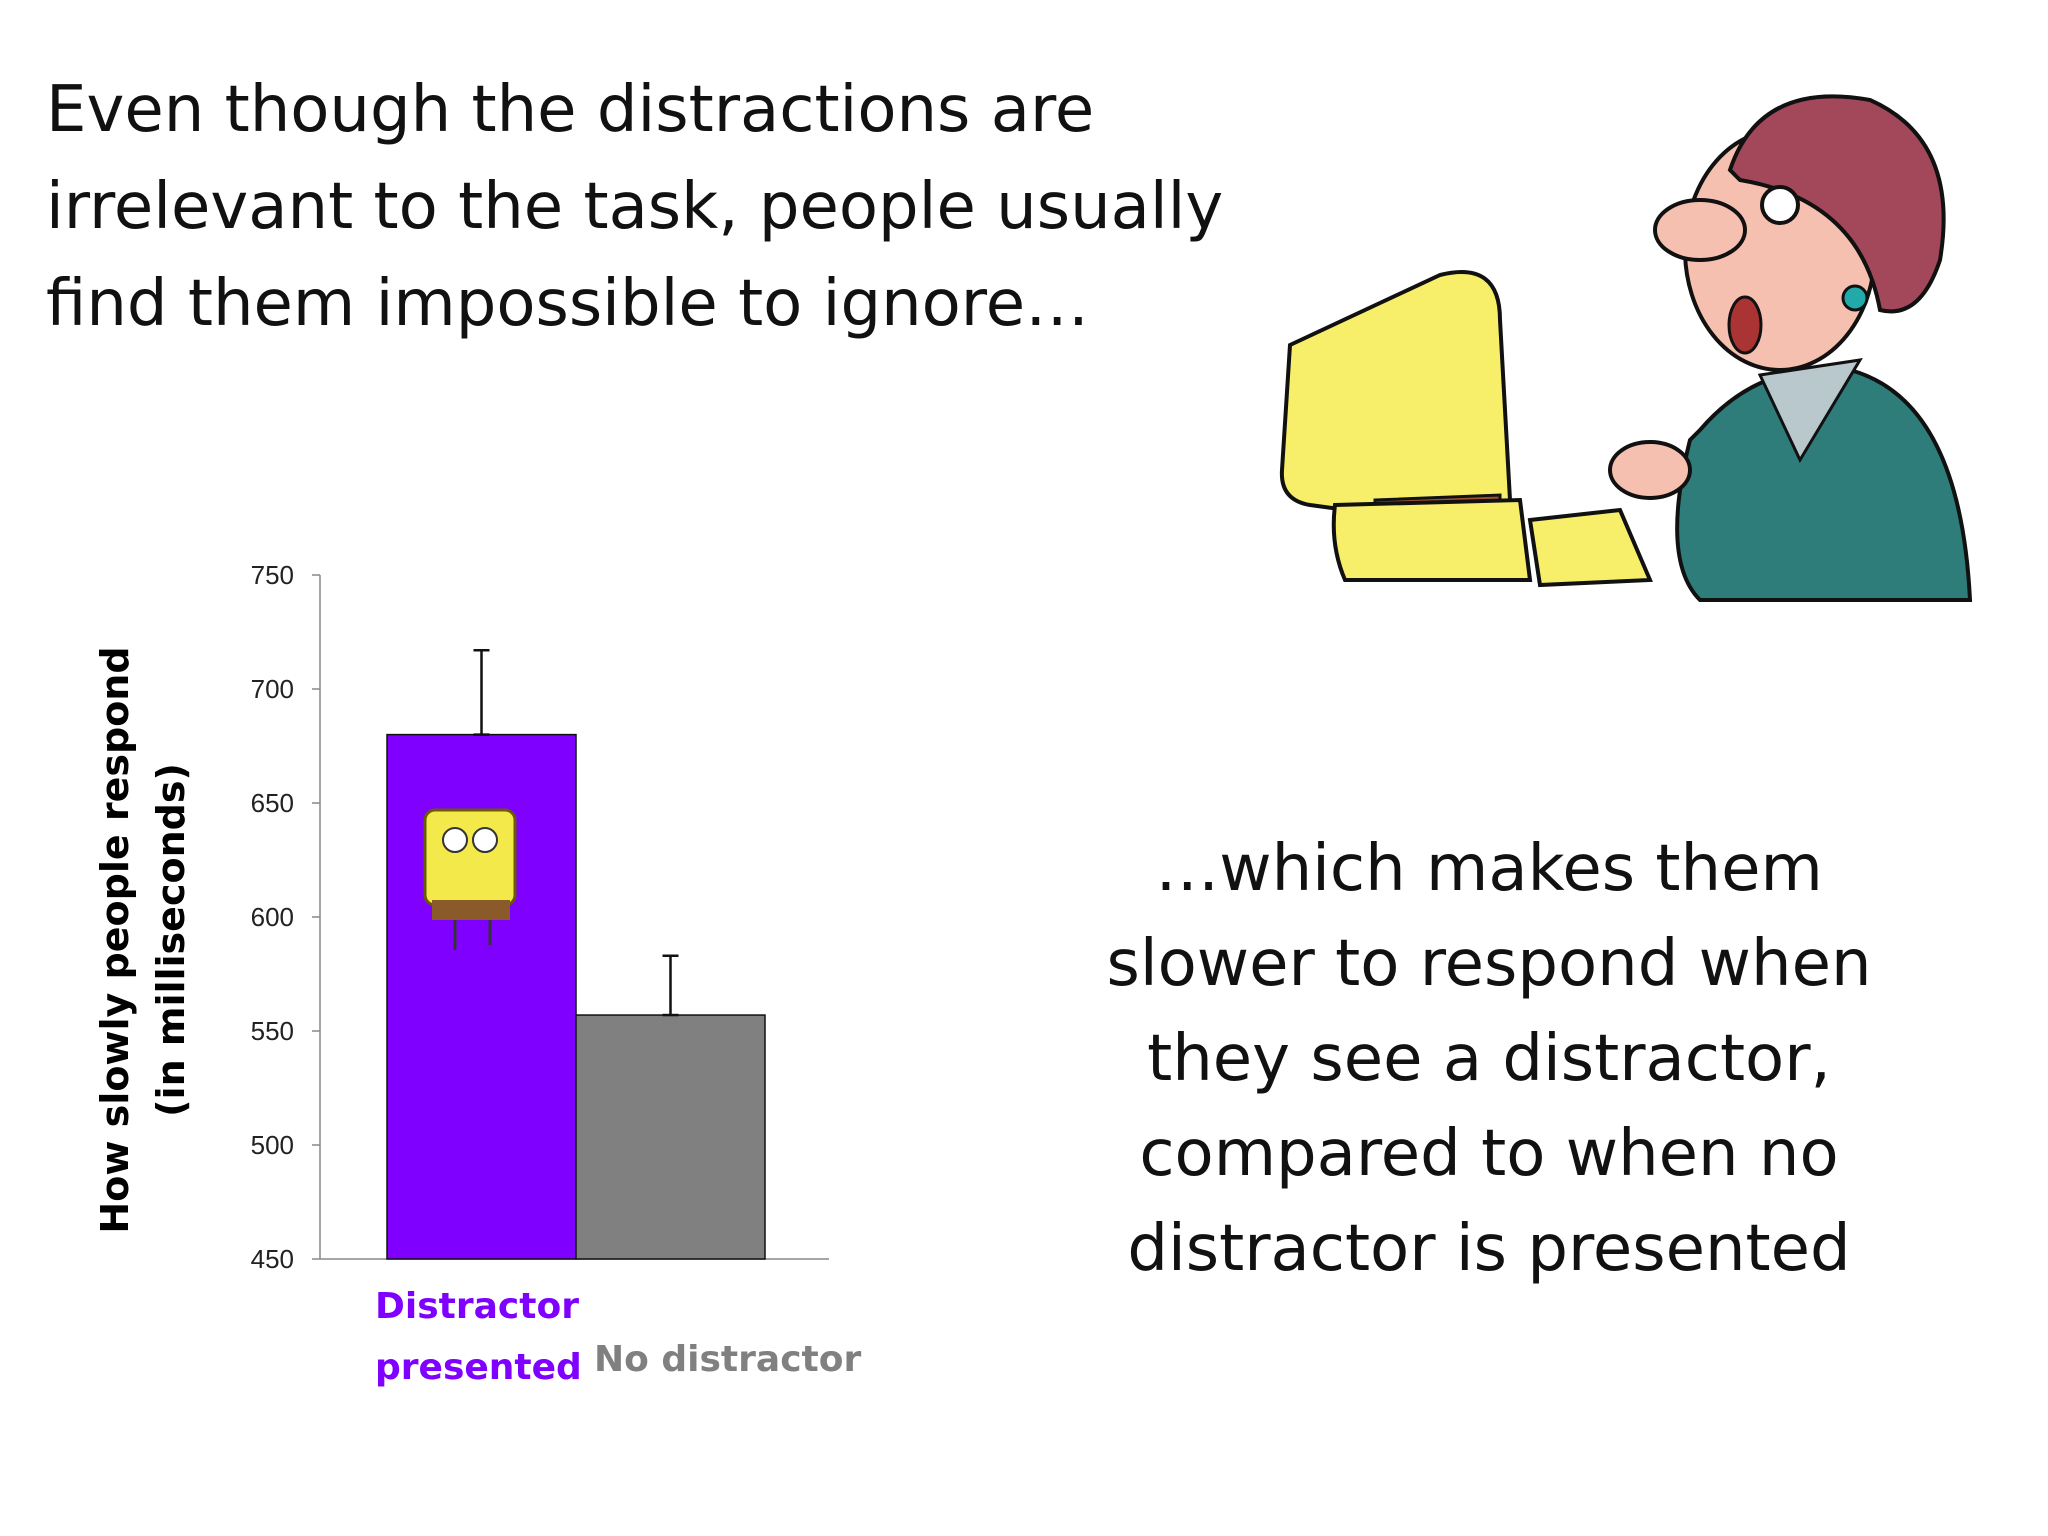 This screenshot has width=2048, height=1536. Describe the element at coordinates (540, 917) in the screenshot. I see `bar-chart: 450 500 550 600 650 700 750` at that location.